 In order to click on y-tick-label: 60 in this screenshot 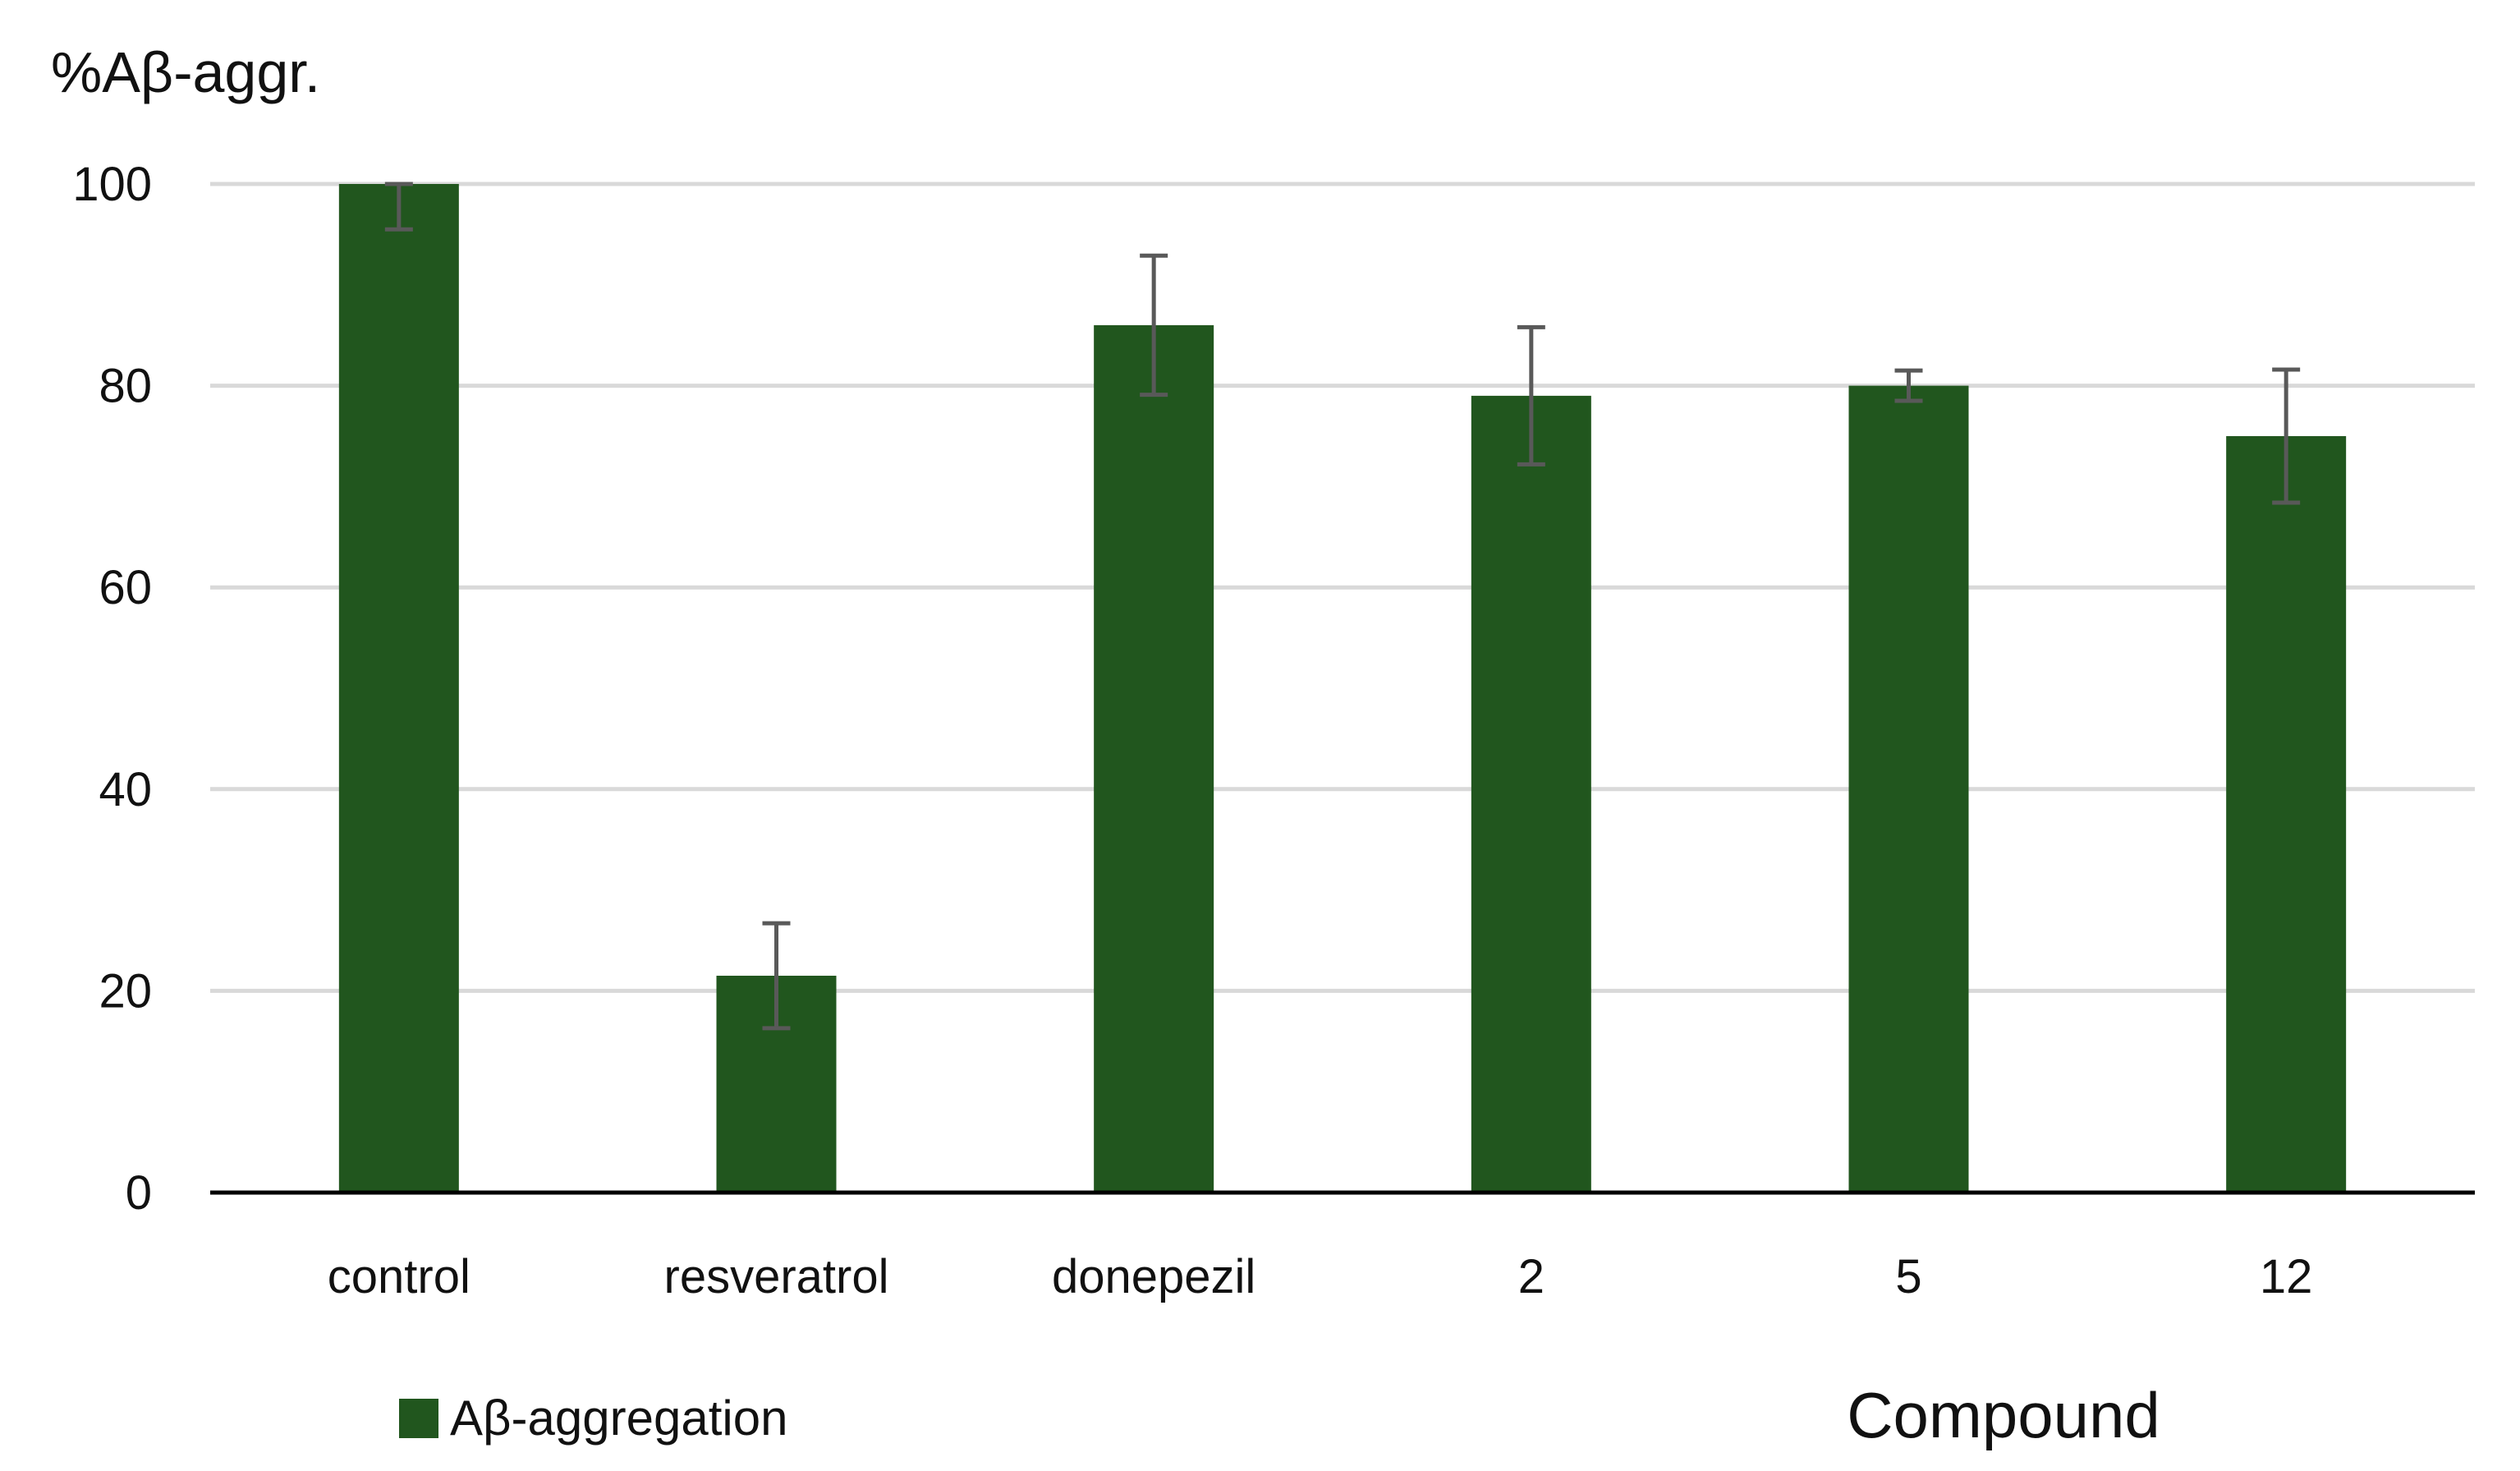, I will do `click(125, 588)`.